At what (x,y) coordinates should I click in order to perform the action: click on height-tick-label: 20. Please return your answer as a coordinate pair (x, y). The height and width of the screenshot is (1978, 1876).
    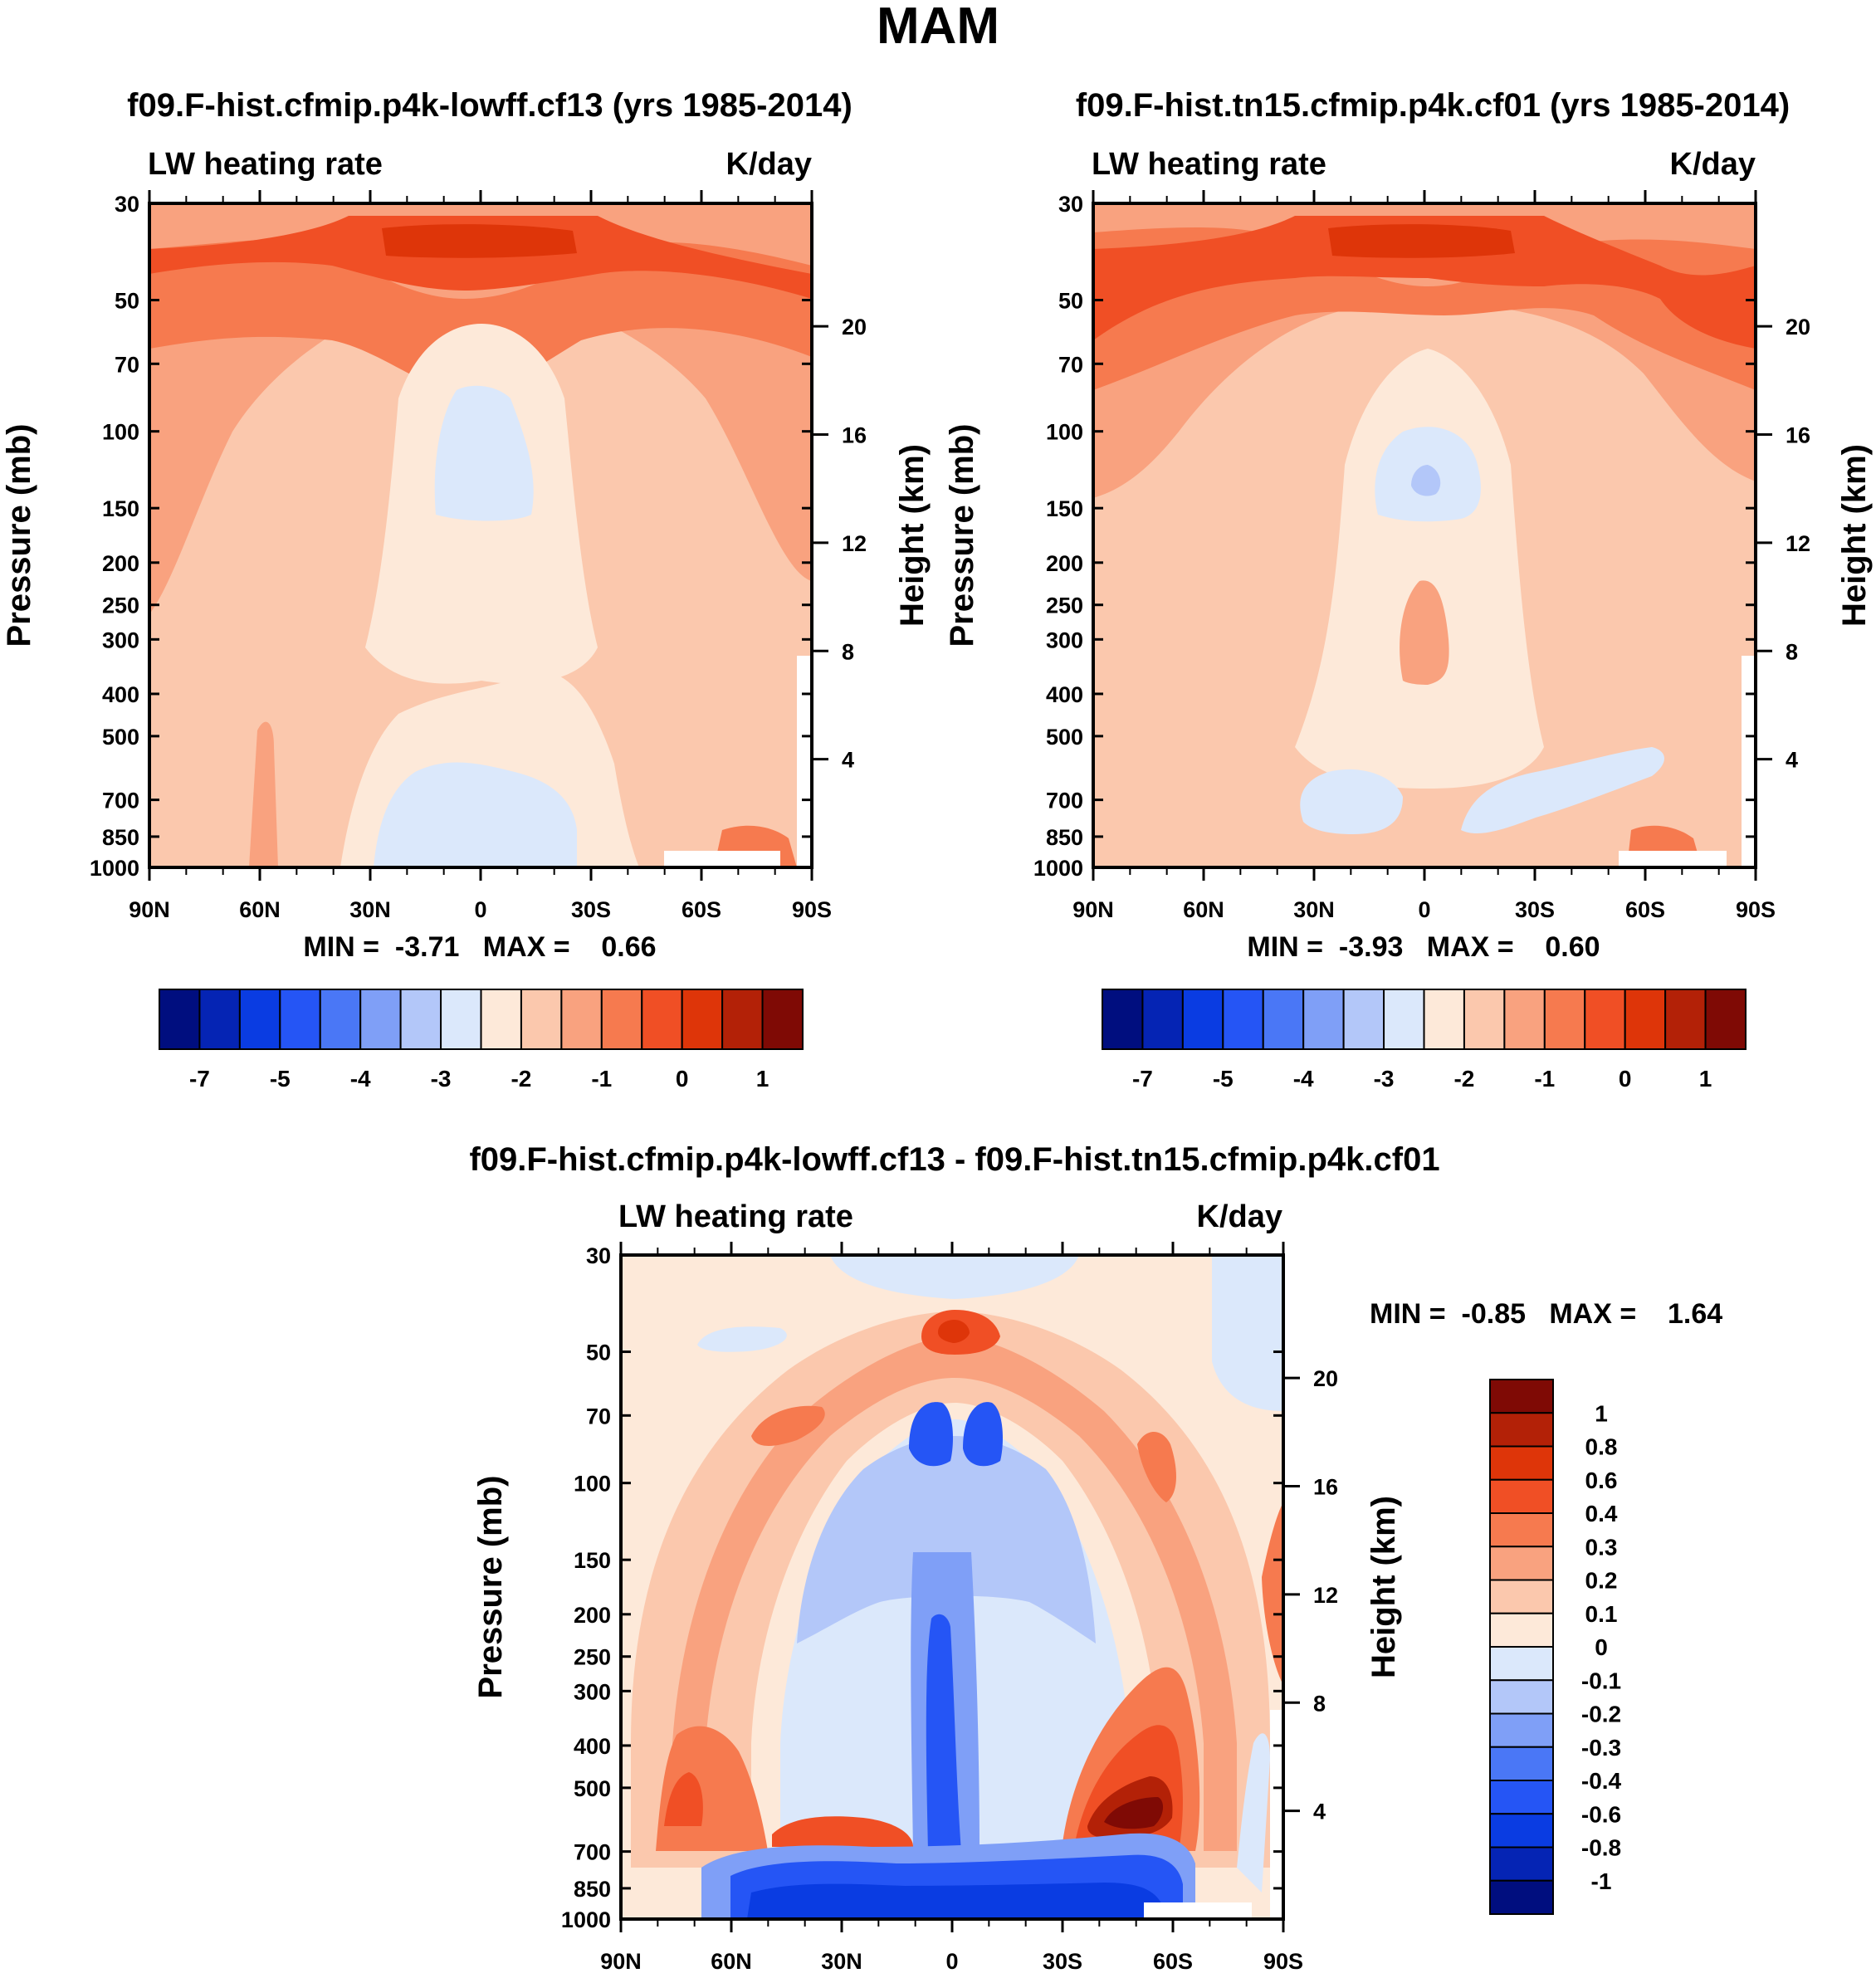
    Looking at the image, I should click on (1325, 1379).